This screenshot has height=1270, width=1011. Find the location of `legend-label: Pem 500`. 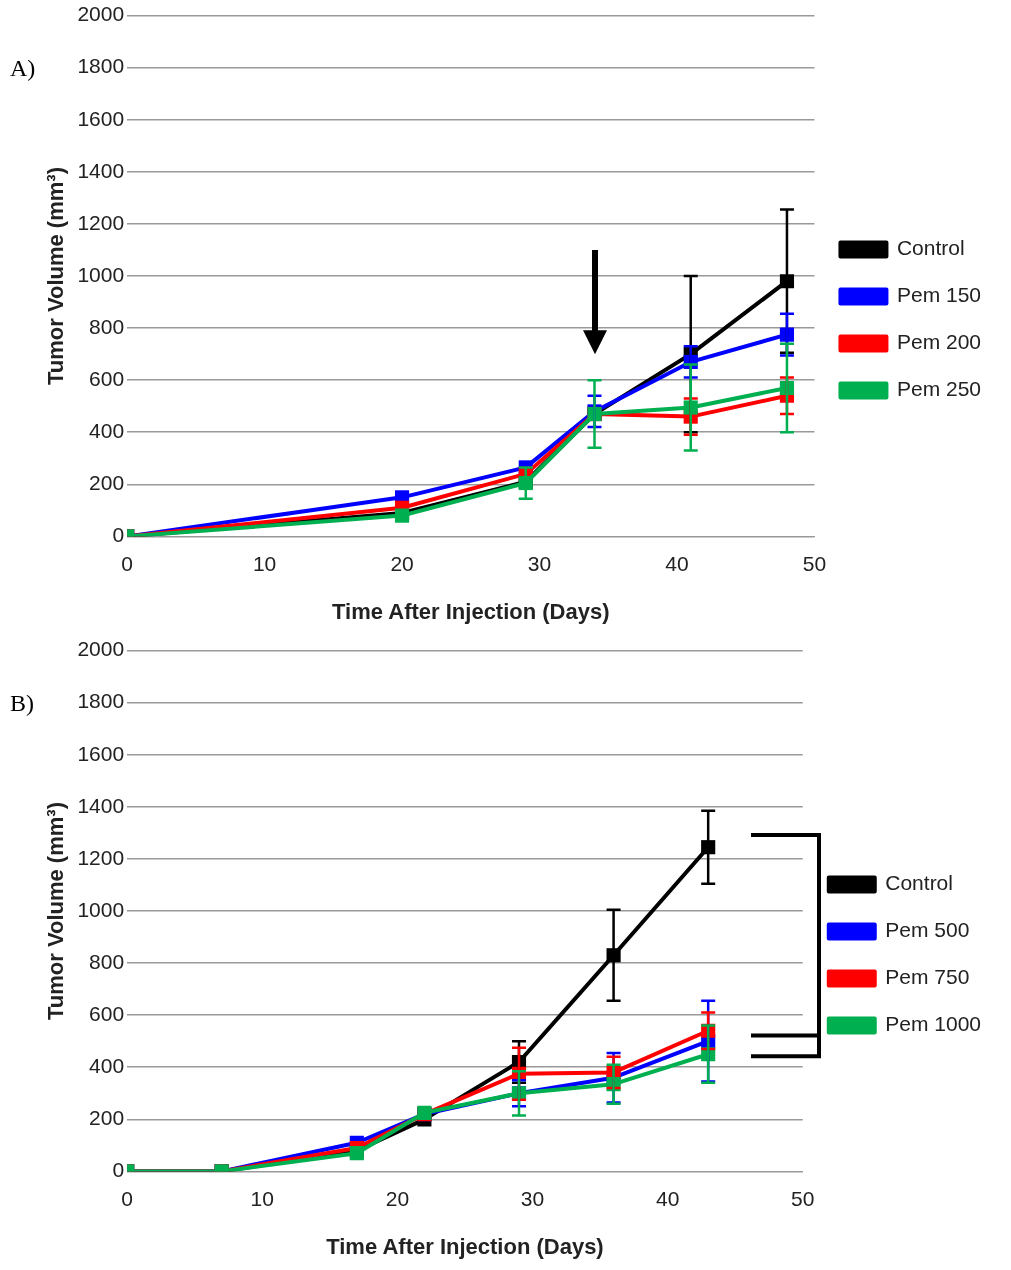

legend-label: Pem 500 is located at coordinates (927, 930).